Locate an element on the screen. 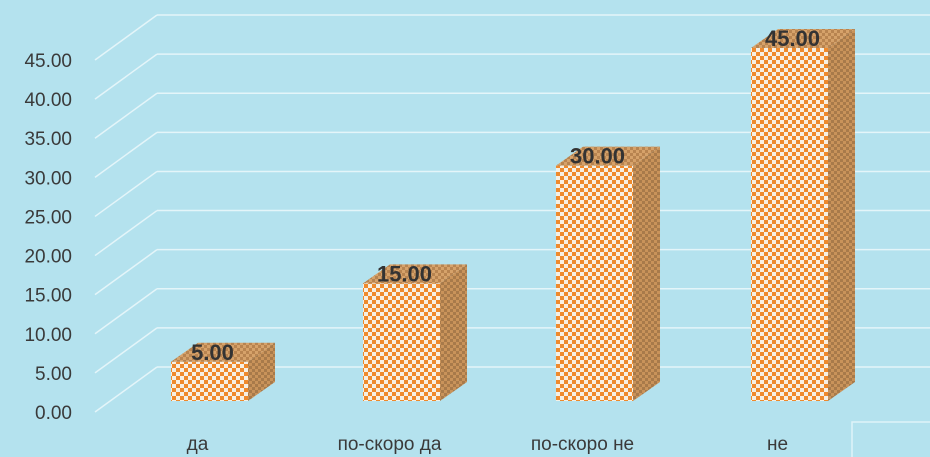 This screenshot has height=457, width=930. y-tick-label: 10.00 is located at coordinates (48, 335).